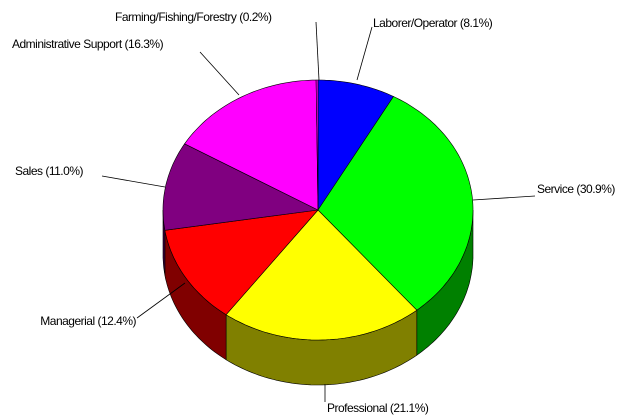 The image size is (638, 419). I want to click on slice-label: Laborer/Operator (8.1%), so click(433, 23).